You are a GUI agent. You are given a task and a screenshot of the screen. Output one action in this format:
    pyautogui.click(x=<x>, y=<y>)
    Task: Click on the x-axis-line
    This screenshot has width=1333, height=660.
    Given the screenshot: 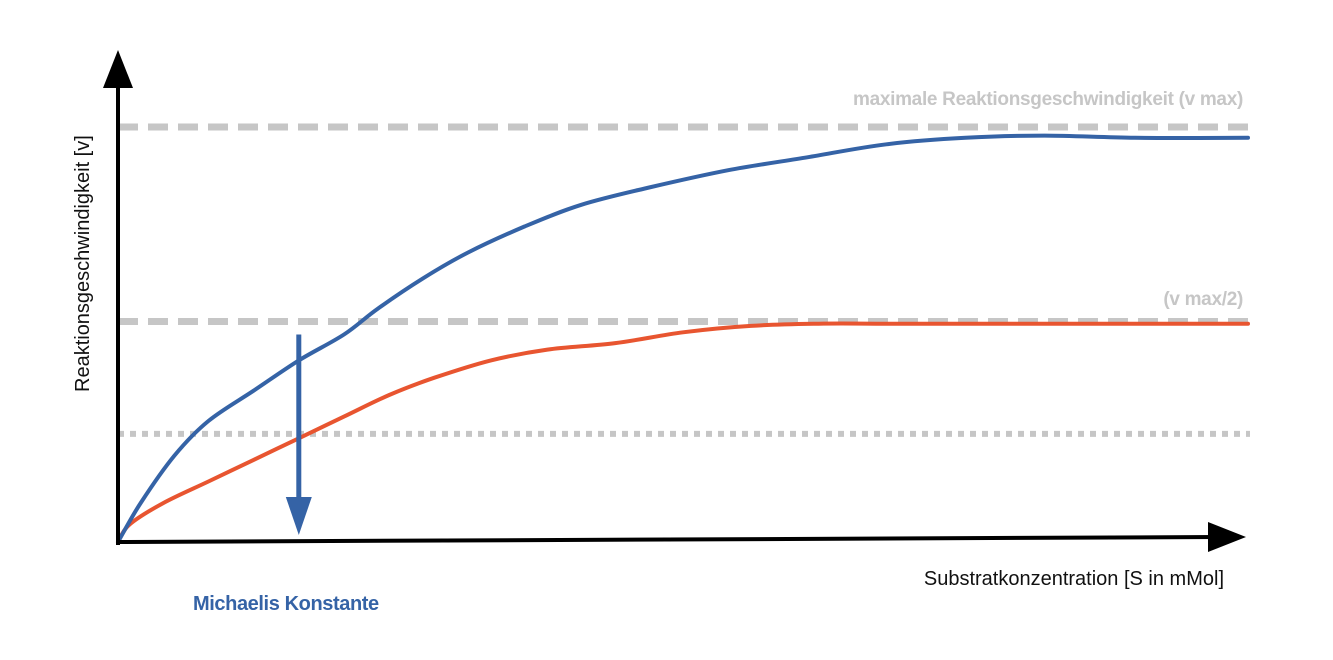 What is the action you would take?
    pyautogui.click(x=667, y=539)
    